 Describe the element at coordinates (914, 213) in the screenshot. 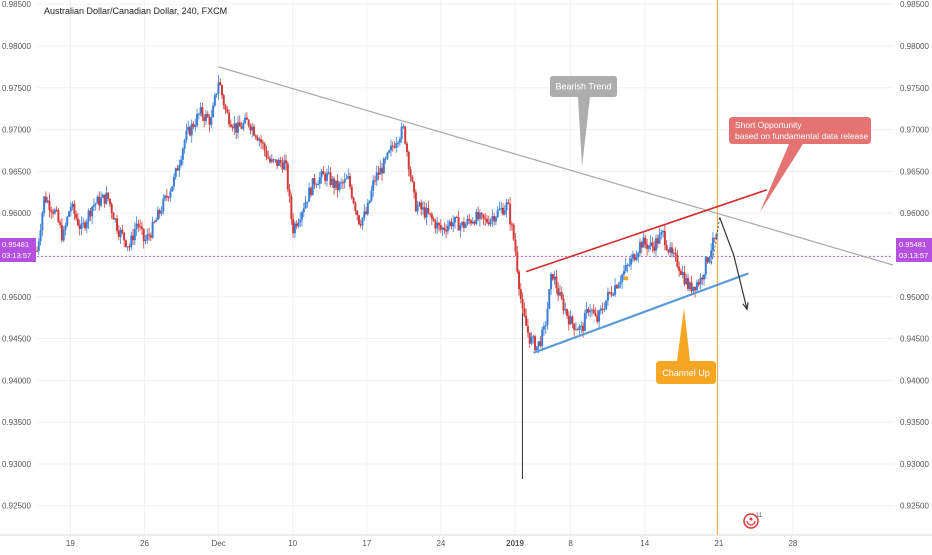

I see `y-tick-label-right: 0.96000` at that location.